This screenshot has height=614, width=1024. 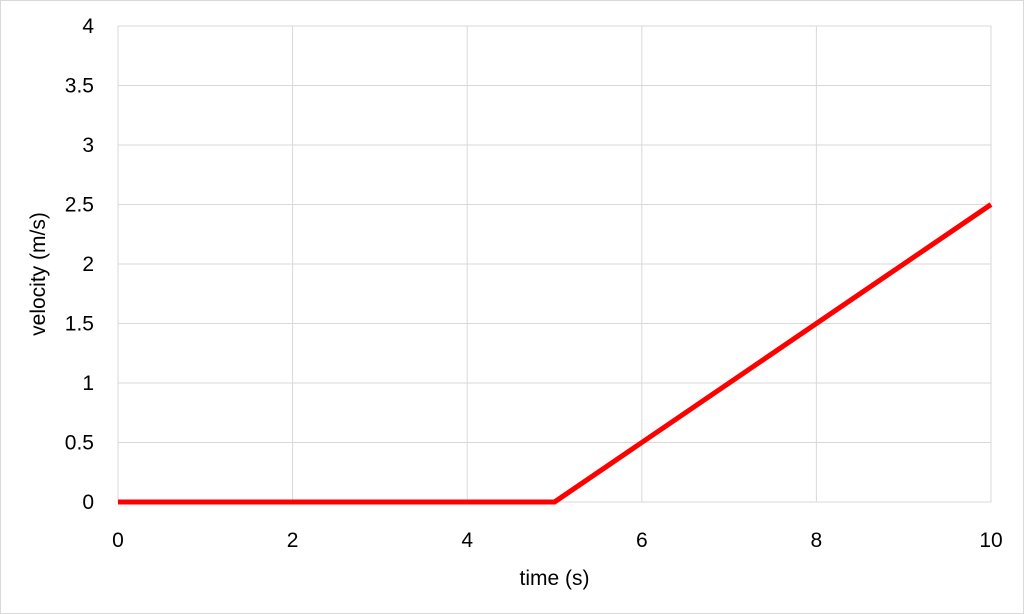 What do you see at coordinates (990, 540) in the screenshot?
I see `x-tick-label: 10` at bounding box center [990, 540].